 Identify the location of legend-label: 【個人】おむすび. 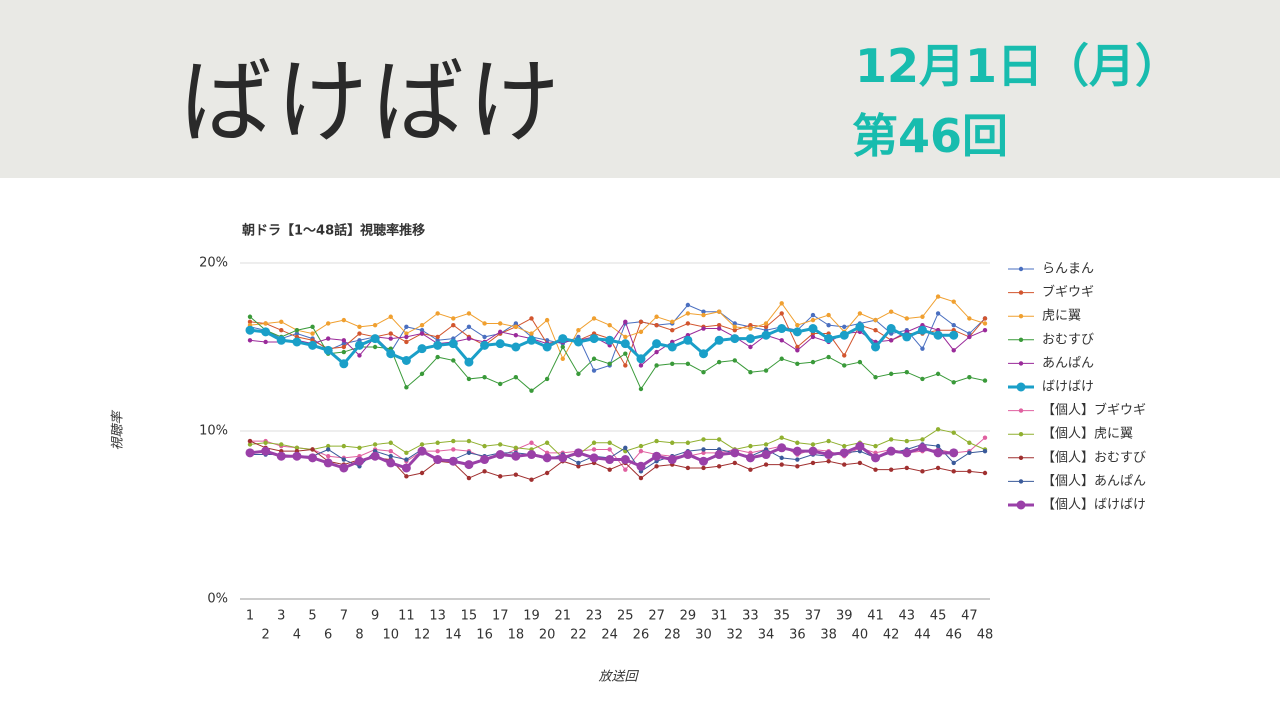
(1094, 457).